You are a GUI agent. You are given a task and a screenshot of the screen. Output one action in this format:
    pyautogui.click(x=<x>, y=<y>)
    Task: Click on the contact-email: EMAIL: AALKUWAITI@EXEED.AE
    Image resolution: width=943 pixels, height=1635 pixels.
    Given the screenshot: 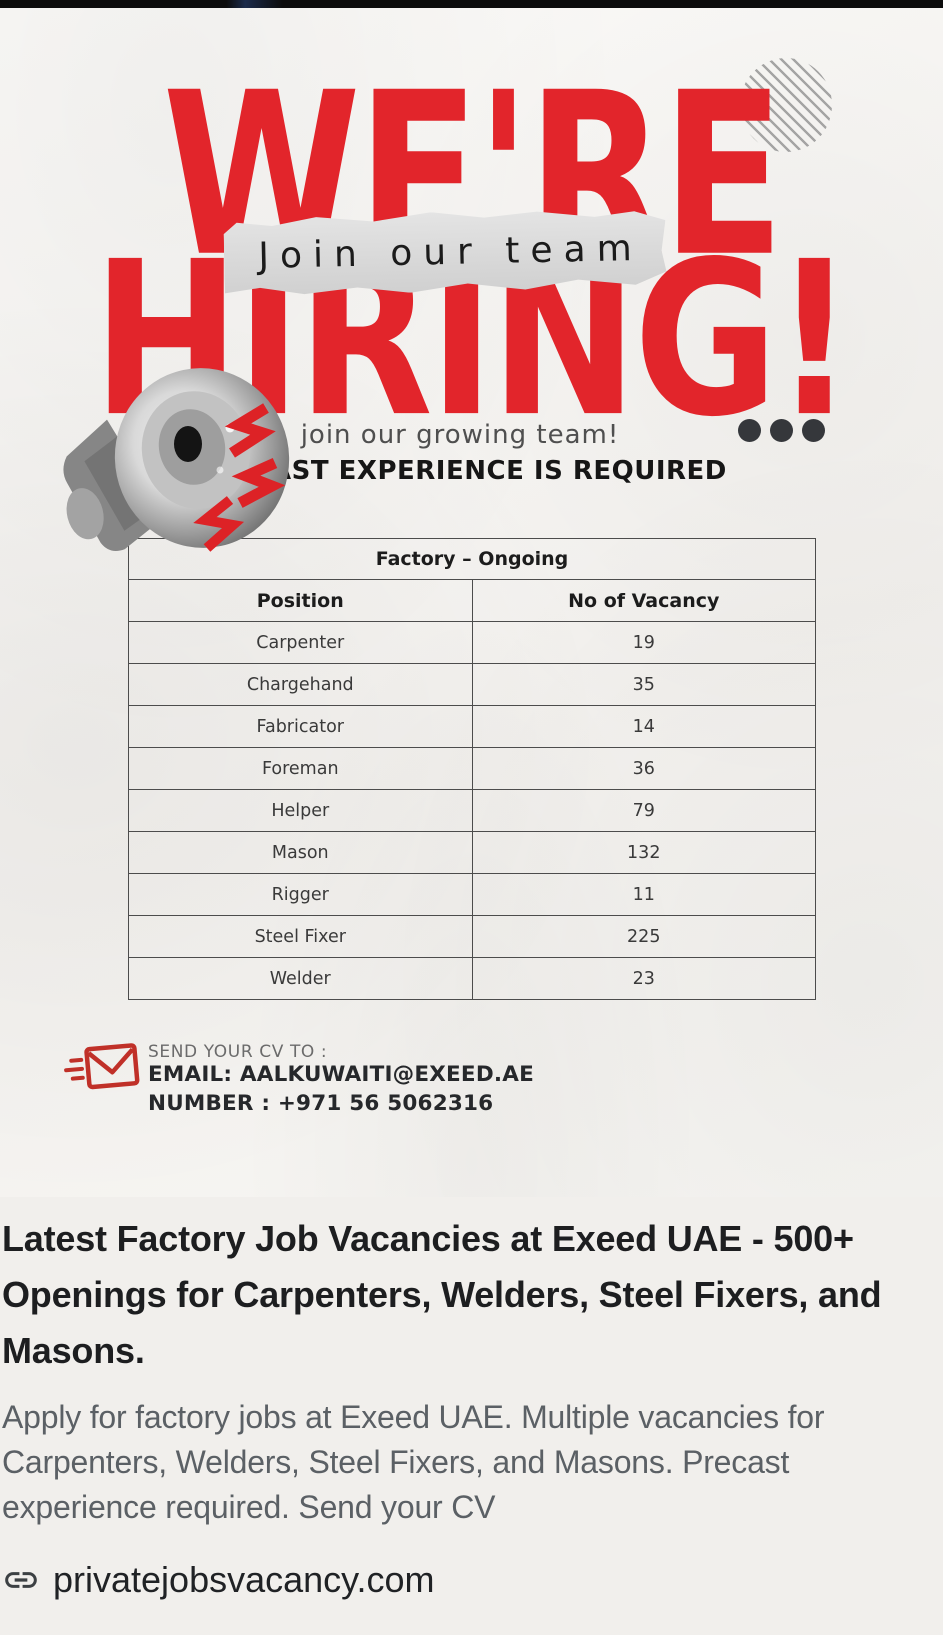 What is the action you would take?
    pyautogui.click(x=341, y=1074)
    